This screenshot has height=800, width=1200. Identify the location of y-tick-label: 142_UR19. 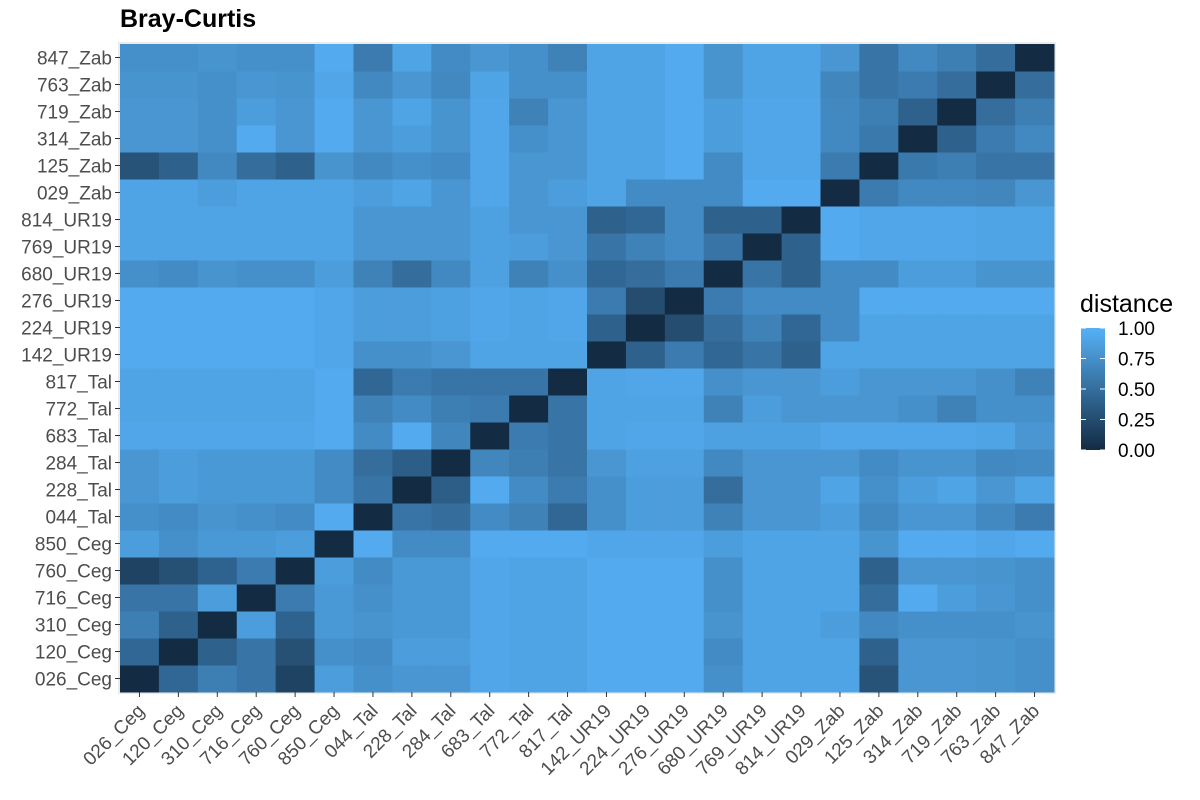
(66, 356).